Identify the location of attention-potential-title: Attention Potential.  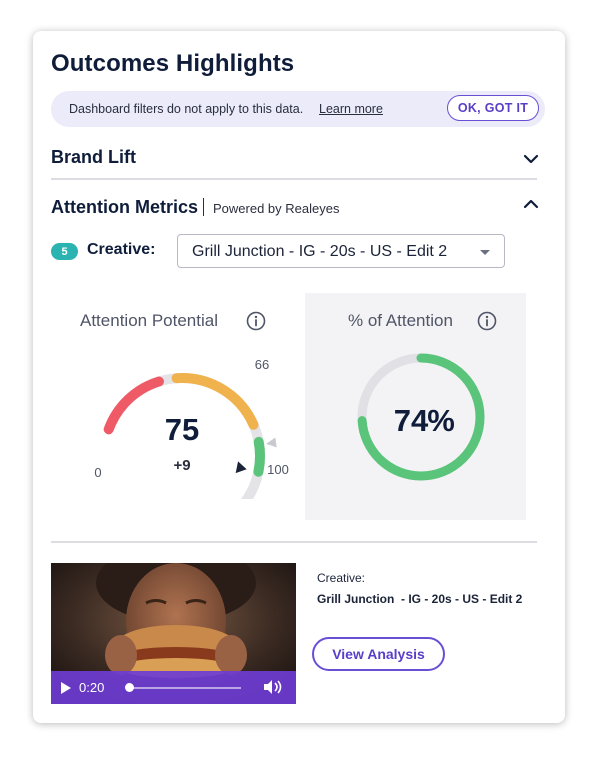
(149, 320).